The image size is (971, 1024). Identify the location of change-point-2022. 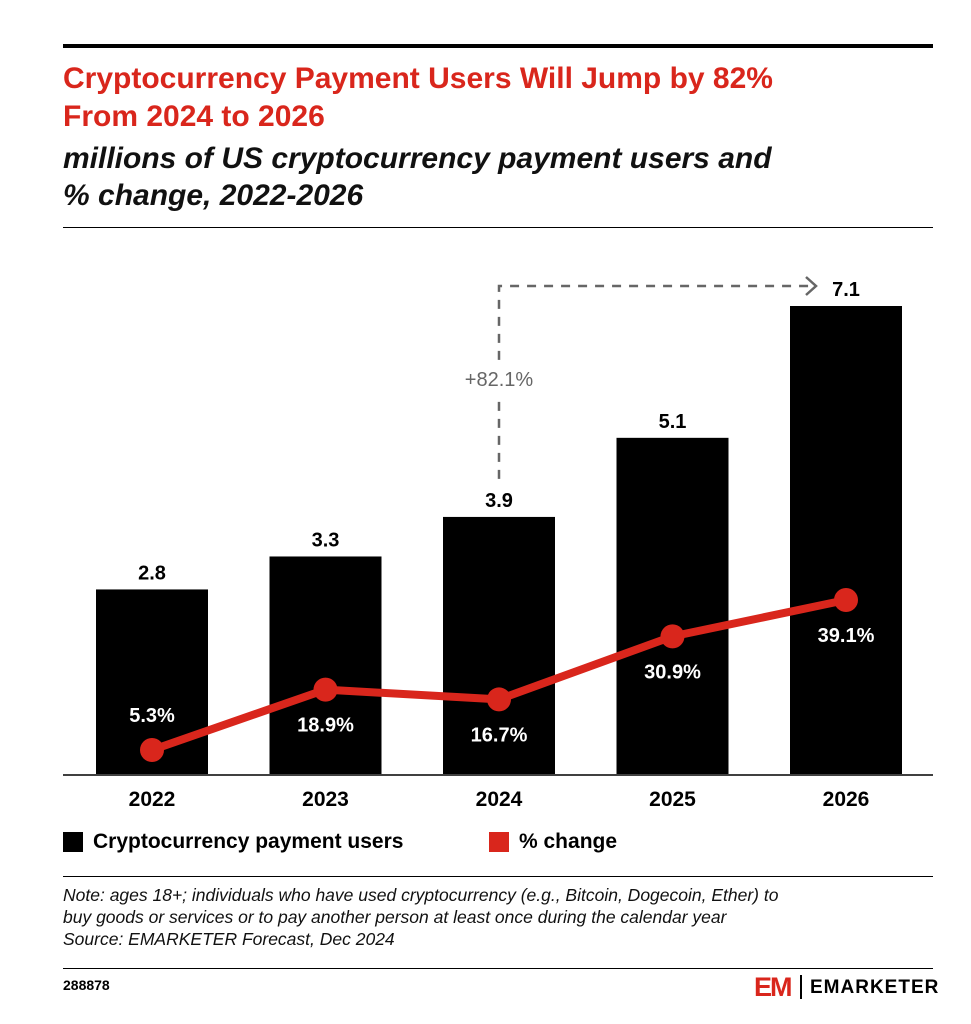
(152, 750).